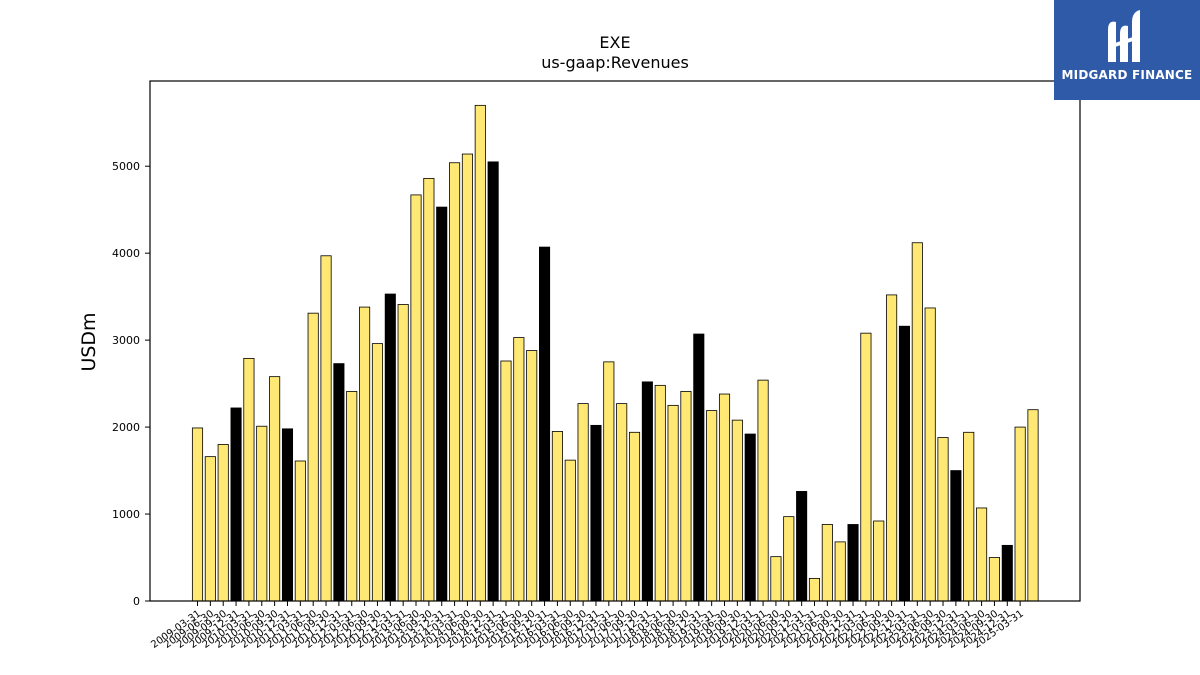  Describe the element at coordinates (131, 384) in the screenshot. I see `y-axis: 0 1000 2000 3000 4000 5000` at that location.